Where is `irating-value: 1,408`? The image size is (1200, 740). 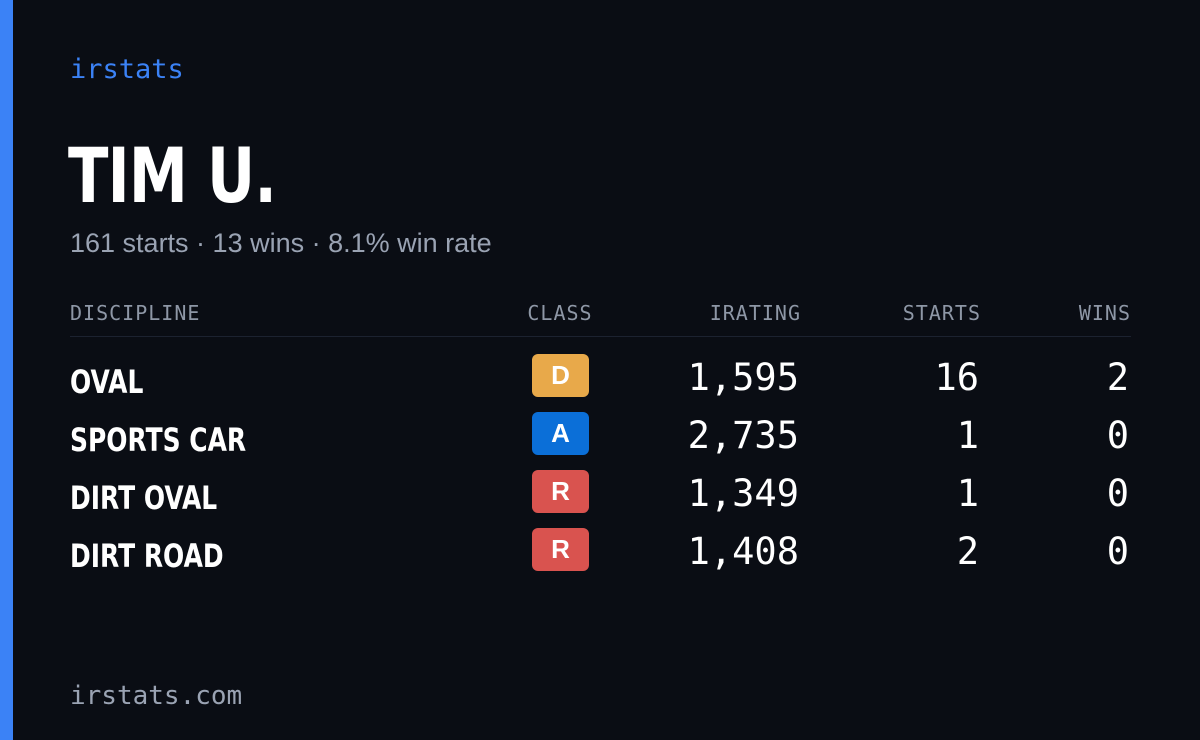 irating-value: 1,408 is located at coordinates (743, 551).